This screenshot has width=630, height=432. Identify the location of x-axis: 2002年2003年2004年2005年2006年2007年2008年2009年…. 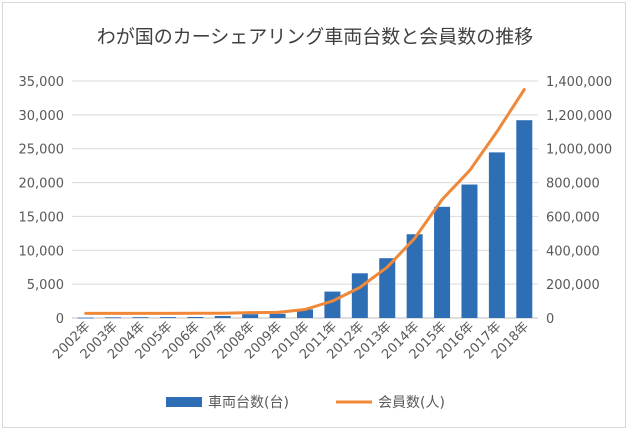
(291, 340).